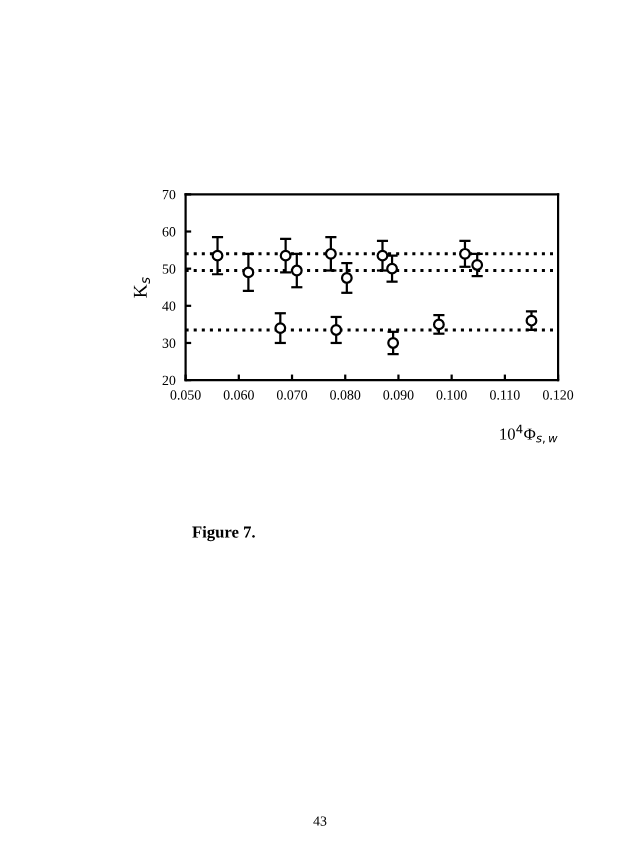  What do you see at coordinates (142, 287) in the screenshot?
I see `y-axis-title: K$_{s}$` at bounding box center [142, 287].